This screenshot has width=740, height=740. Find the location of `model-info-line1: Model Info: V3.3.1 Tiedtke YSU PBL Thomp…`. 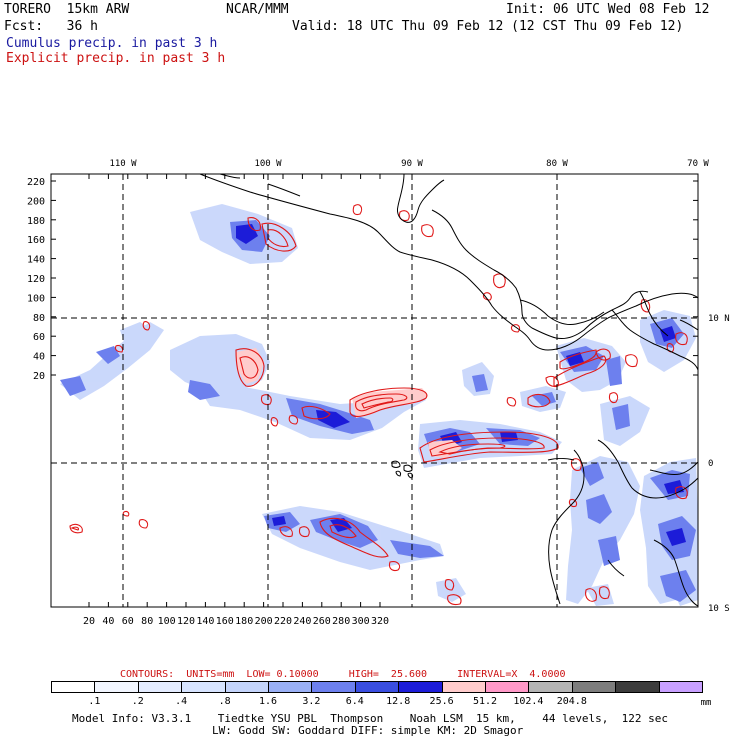

model-info-line1: Model Info: V3.3.1 Tiedtke YSU PBL Thomp… is located at coordinates (370, 718).